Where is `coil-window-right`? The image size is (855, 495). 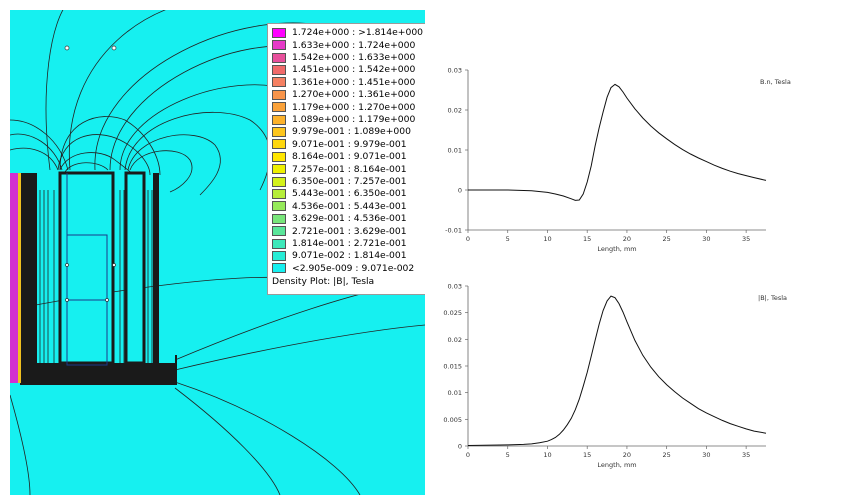 coil-window-right is located at coordinates (135, 268).